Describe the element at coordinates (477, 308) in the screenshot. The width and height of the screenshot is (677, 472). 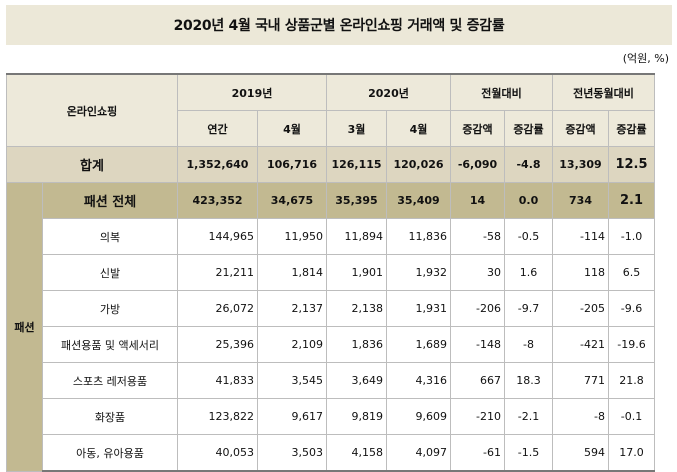
I see `table-cell: -206` at that location.